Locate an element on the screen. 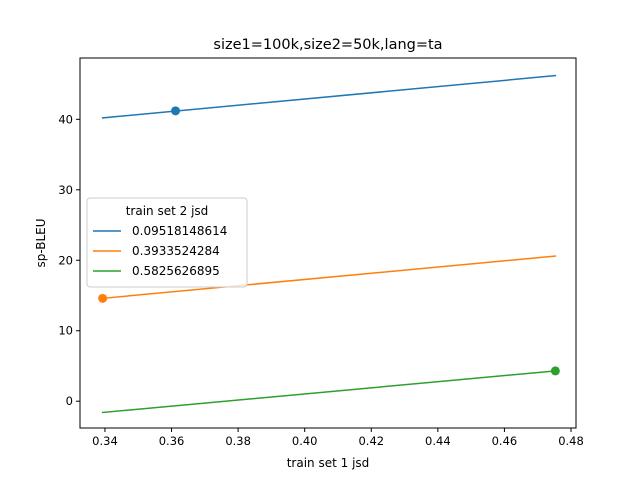 The height and width of the screenshot is (480, 640). legend-label-3: 0.5825626895 is located at coordinates (176, 271).